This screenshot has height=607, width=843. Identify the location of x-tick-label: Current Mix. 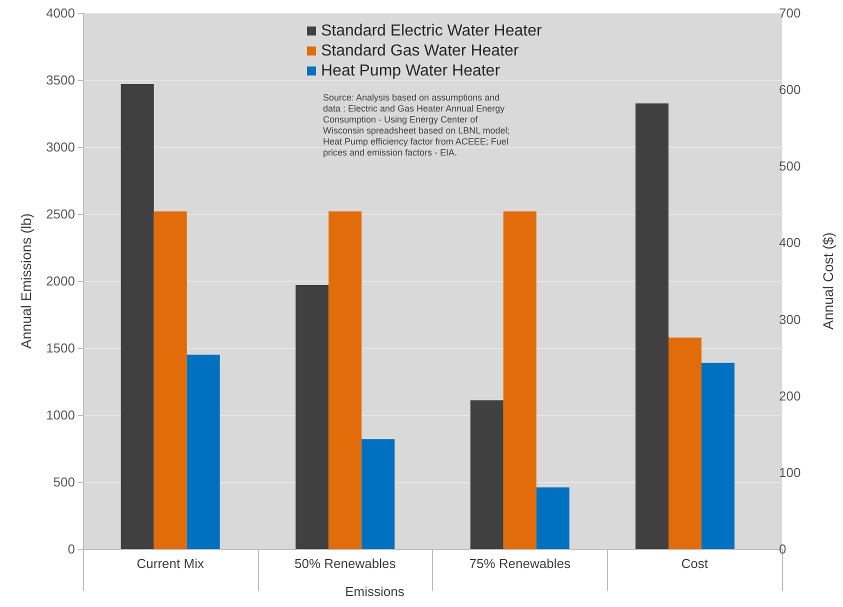
(170, 563).